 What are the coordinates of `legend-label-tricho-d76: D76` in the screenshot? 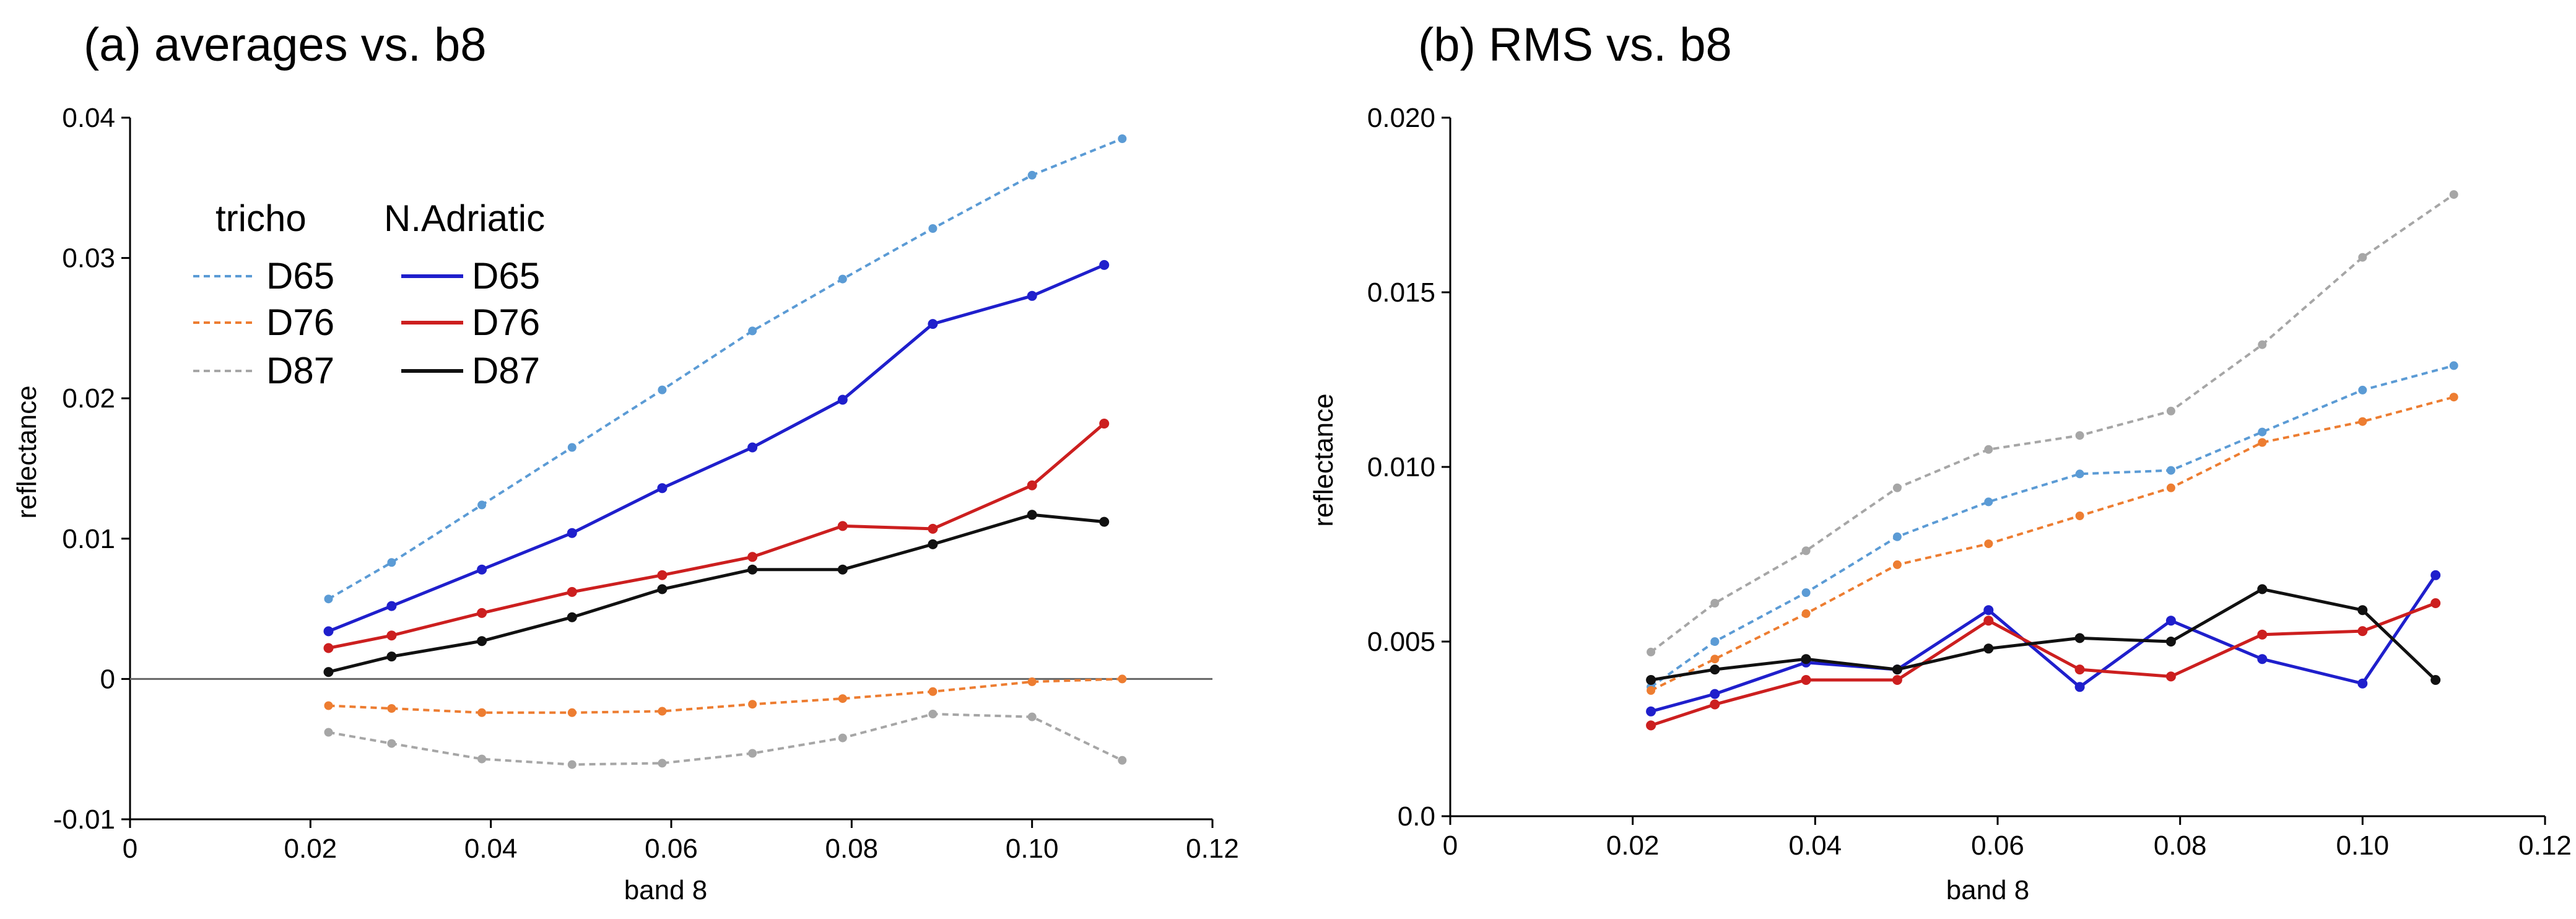 It's located at (300, 322).